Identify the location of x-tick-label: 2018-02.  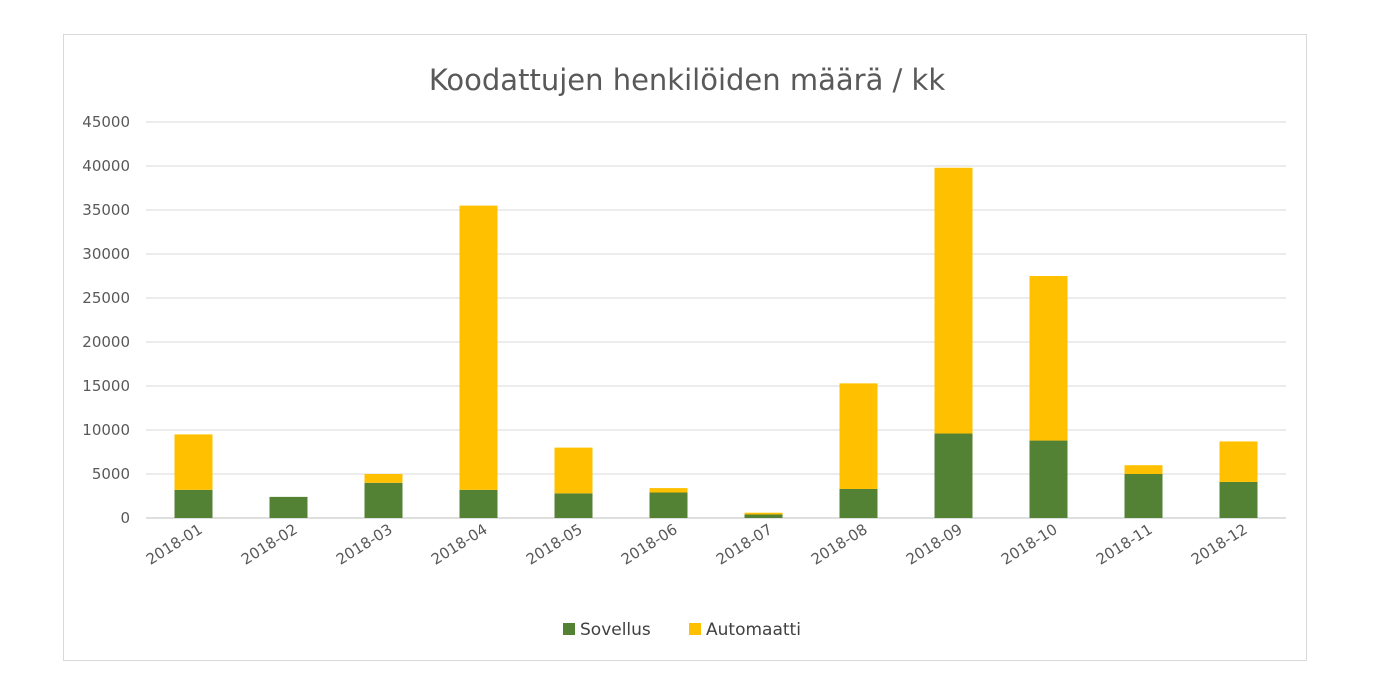
(269, 544).